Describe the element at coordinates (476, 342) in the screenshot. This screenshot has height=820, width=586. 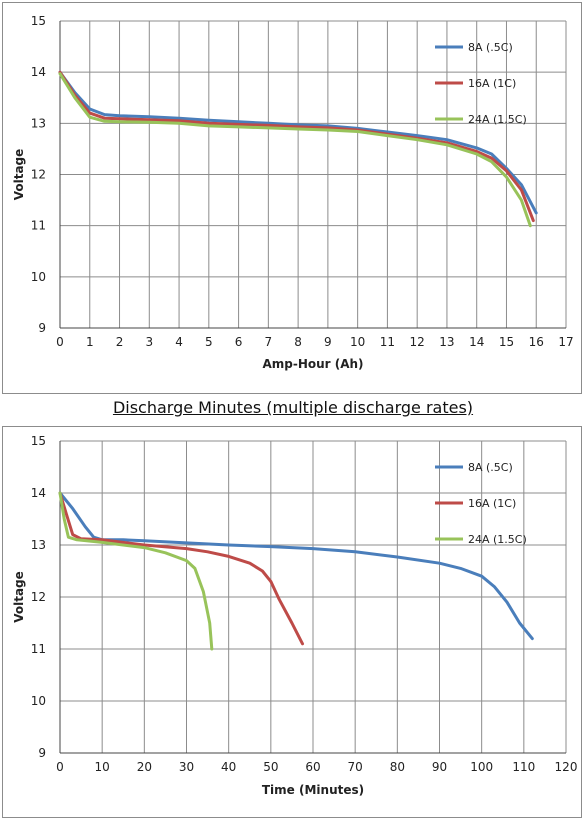
I see `x-tick-label: 14` at that location.